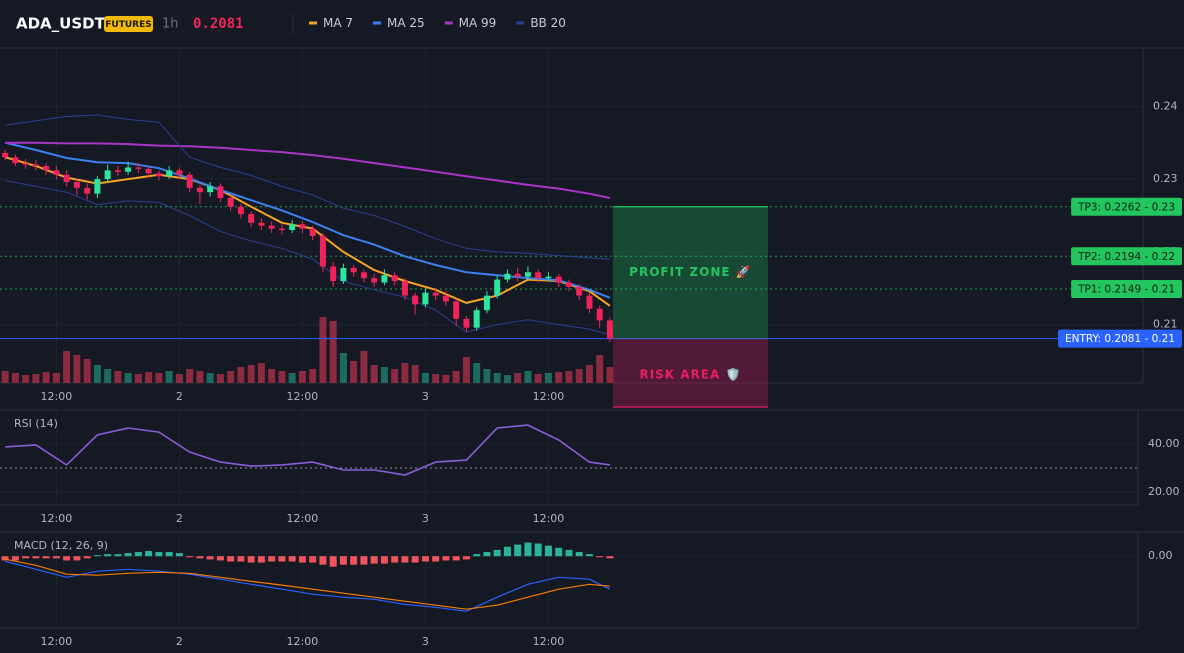 This screenshot has height=653, width=1184. I want to click on symbol: ADA_USDT, so click(61, 24).